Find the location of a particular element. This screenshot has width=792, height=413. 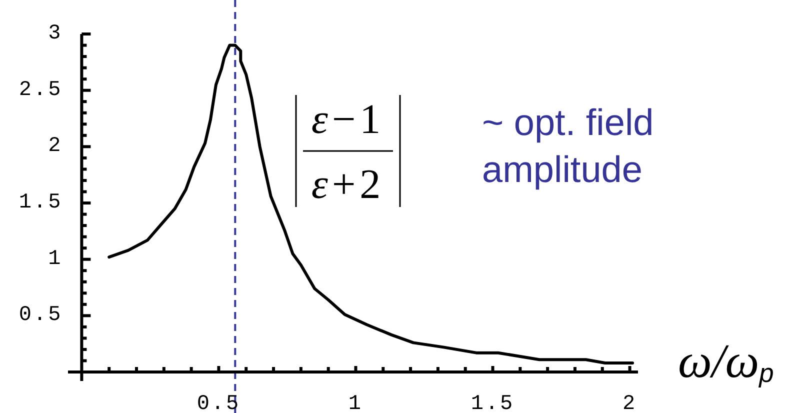

y-tick-label: 2 is located at coordinates (55, 146).